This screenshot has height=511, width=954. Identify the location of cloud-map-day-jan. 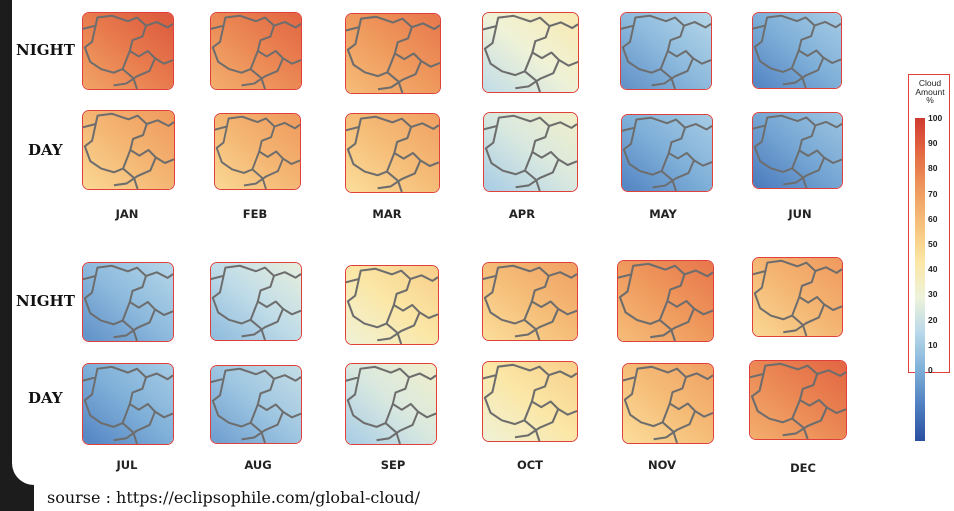
(128, 150).